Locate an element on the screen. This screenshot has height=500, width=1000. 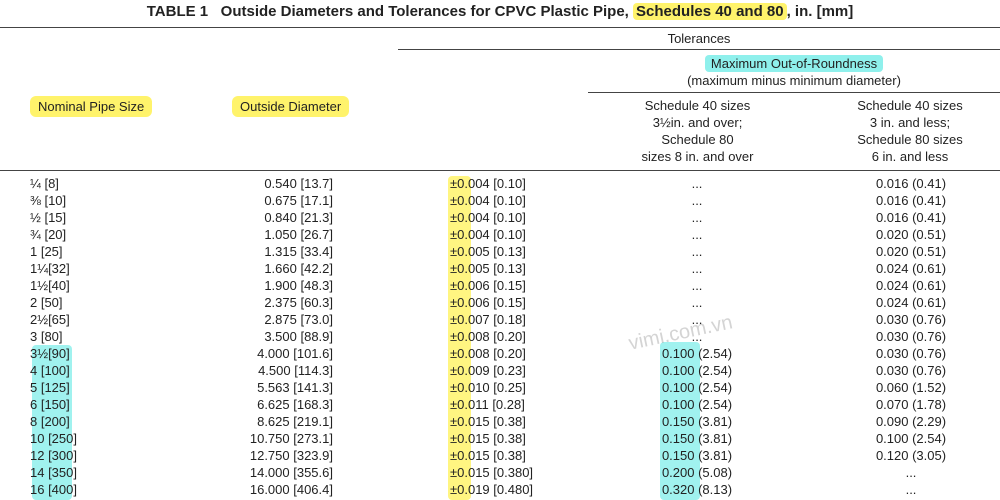
nominal-size: 5 [125] is located at coordinates (50, 387).